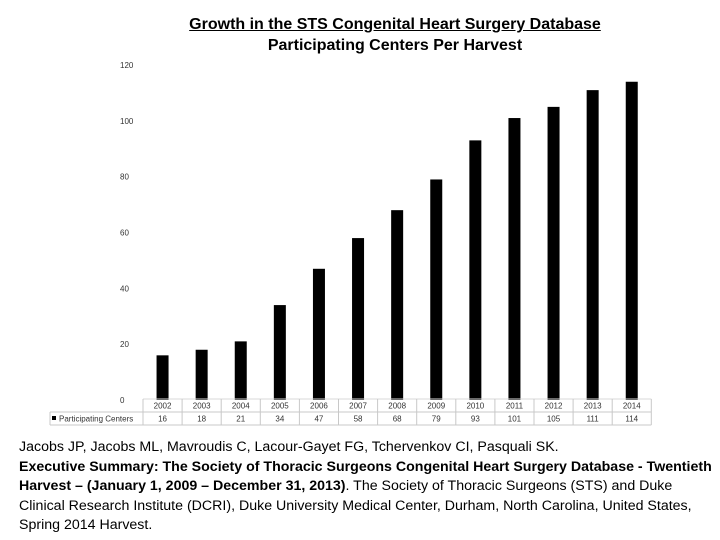  I want to click on y-tick-label: 100, so click(127, 121).